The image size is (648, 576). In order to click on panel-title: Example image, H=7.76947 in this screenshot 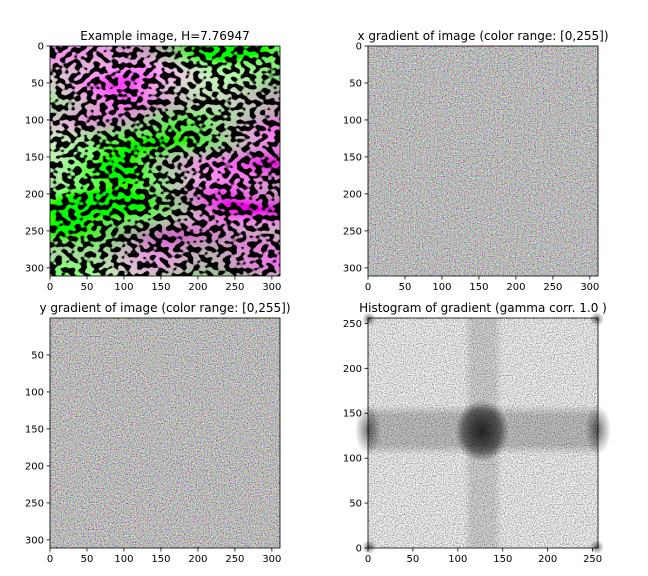, I will do `click(165, 36)`.